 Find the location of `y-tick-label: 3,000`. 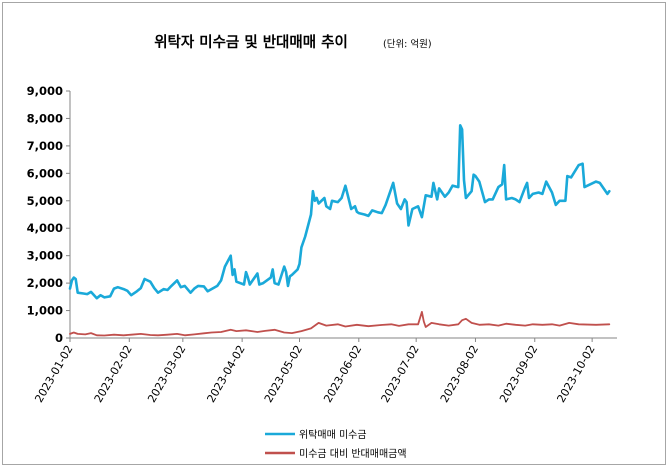

y-tick-label: 3,000 is located at coordinates (45, 256).